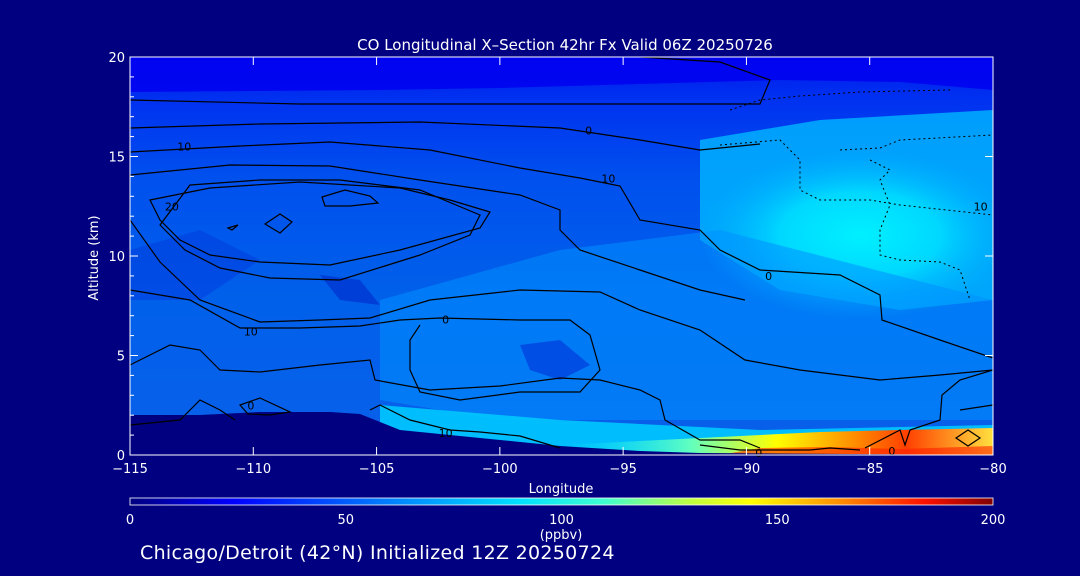  I want to click on contour-lines-dotted, so click(856, 195).